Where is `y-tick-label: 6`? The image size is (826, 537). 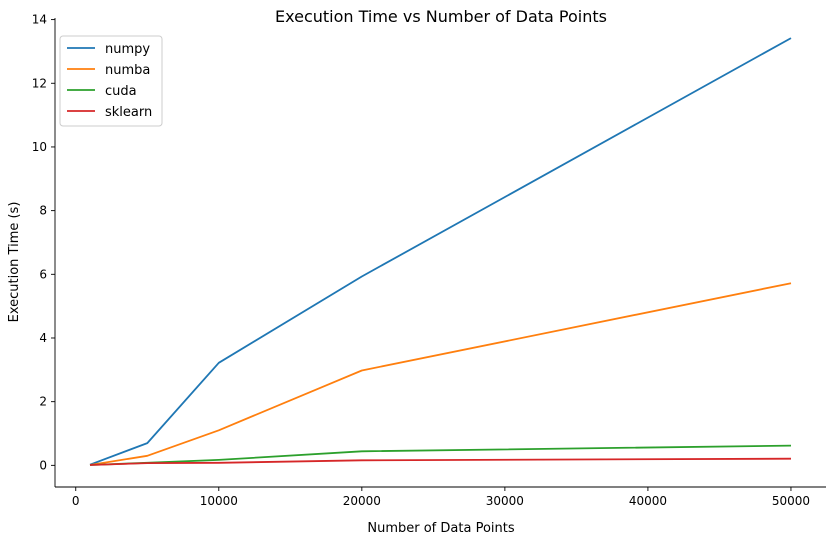 y-tick-label: 6 is located at coordinates (43, 274).